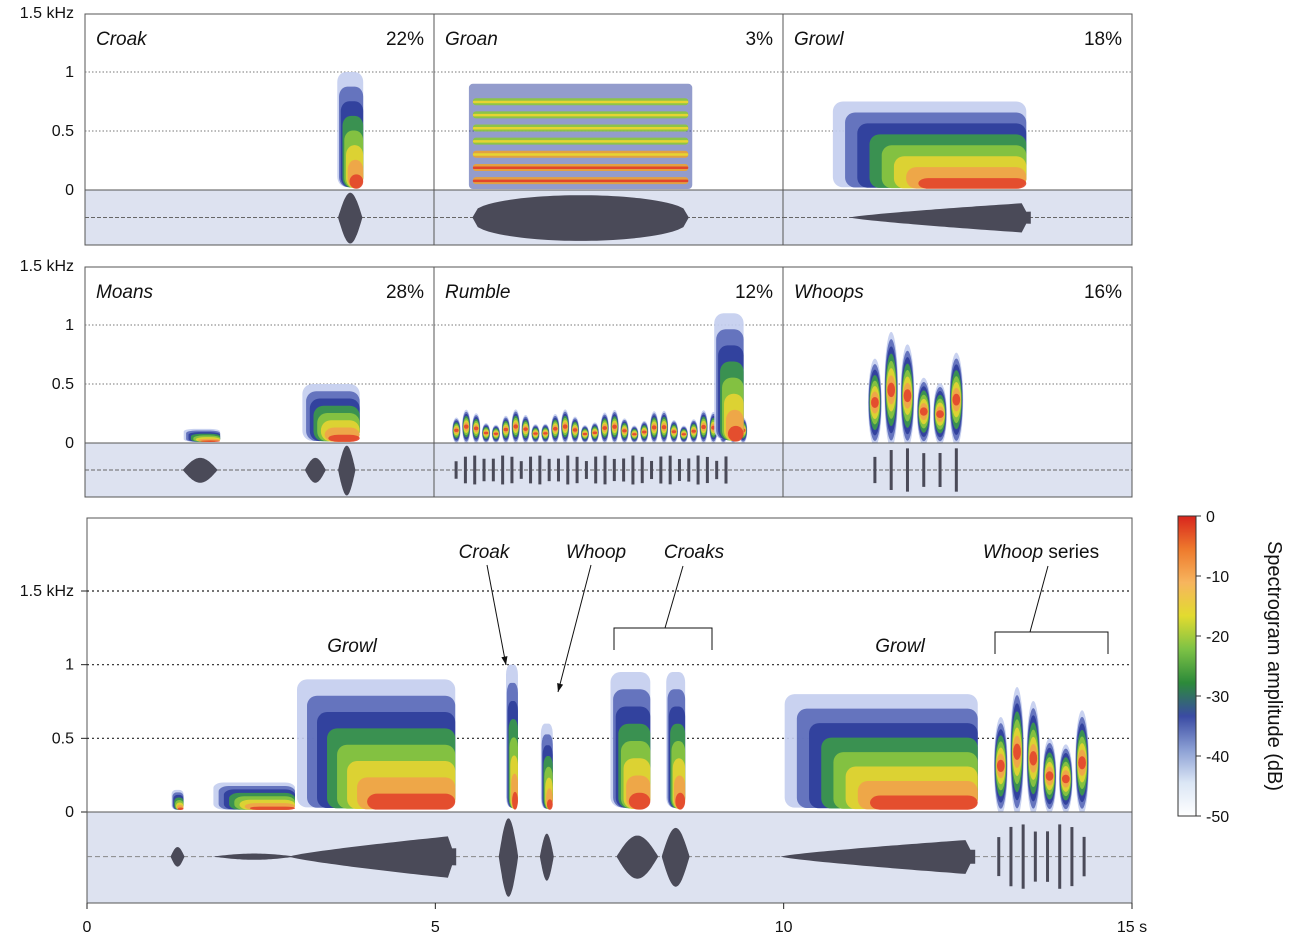  What do you see at coordinates (477, 292) in the screenshot?
I see `panel-title: Rumble` at bounding box center [477, 292].